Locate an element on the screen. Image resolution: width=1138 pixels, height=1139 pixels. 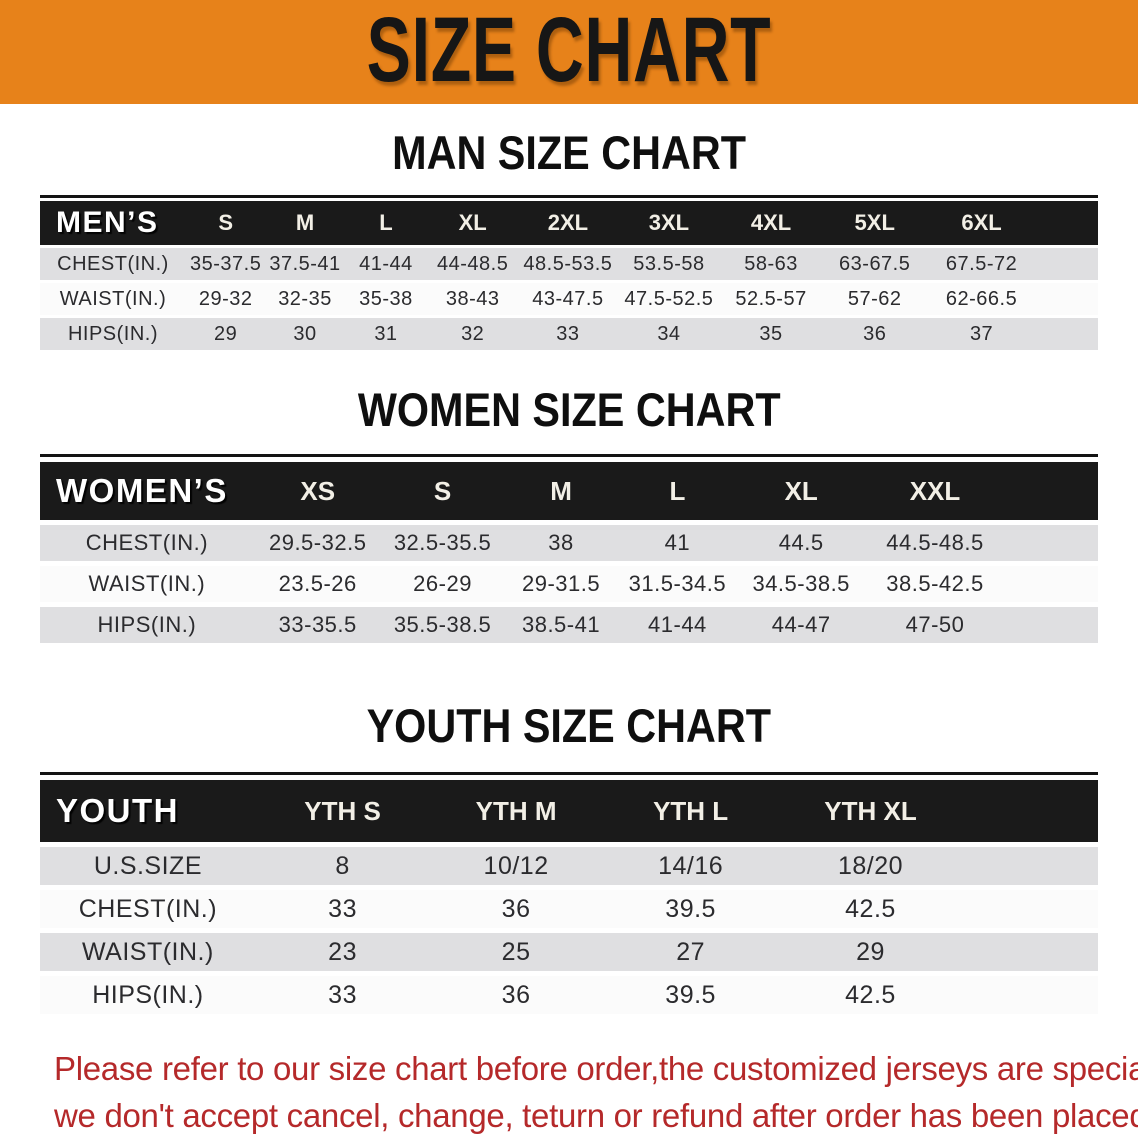
size-value-cell: 39.5 is located at coordinates (690, 909).